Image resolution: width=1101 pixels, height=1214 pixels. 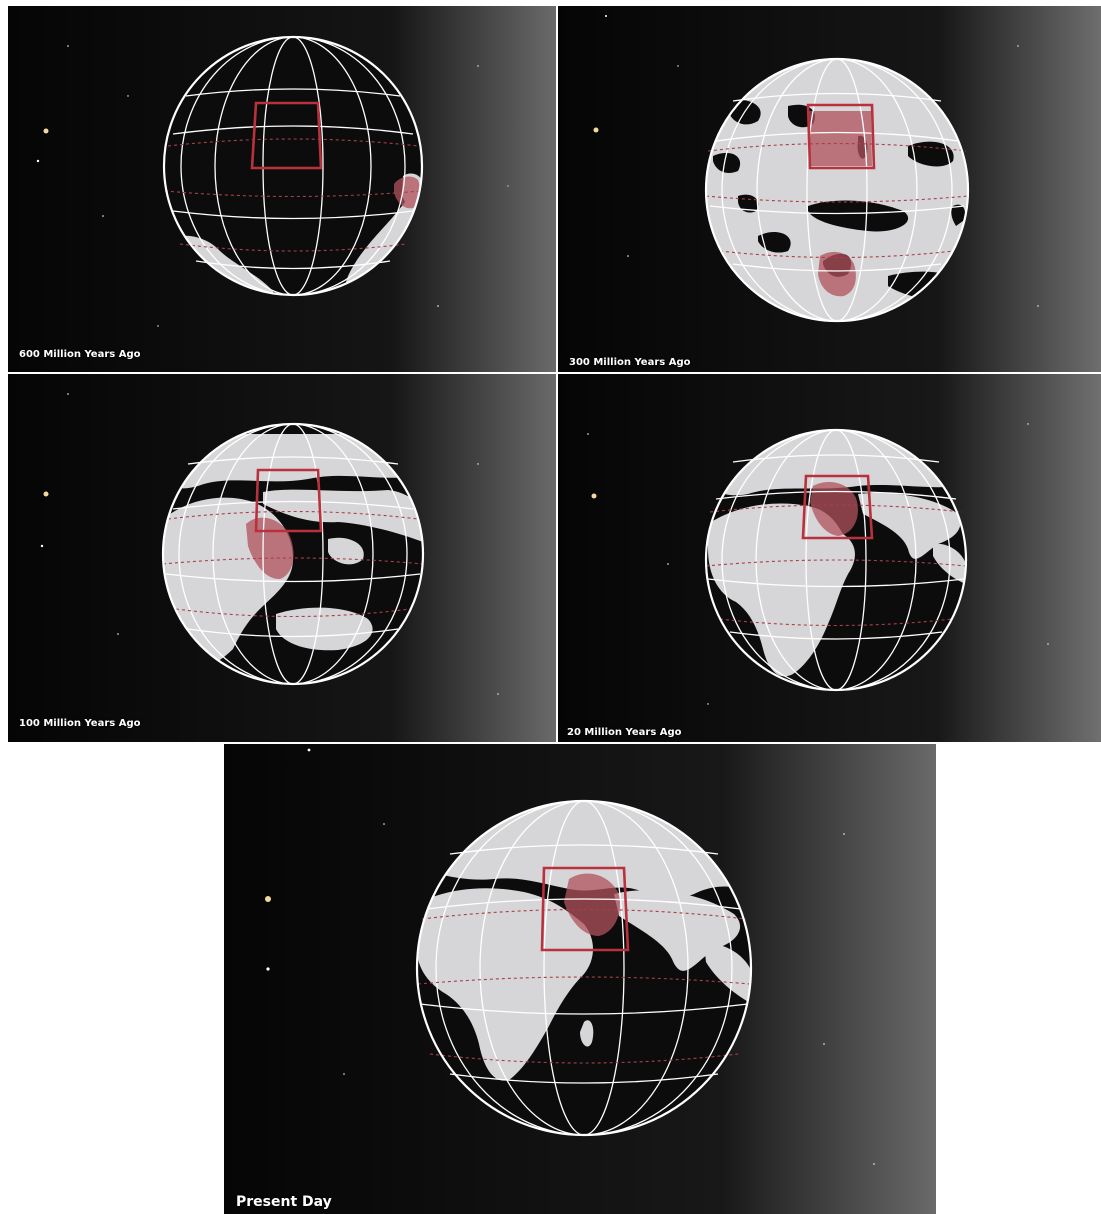 I want to click on panel-20-million-years-ago: 20 Million Years Ago, so click(x=829, y=558).